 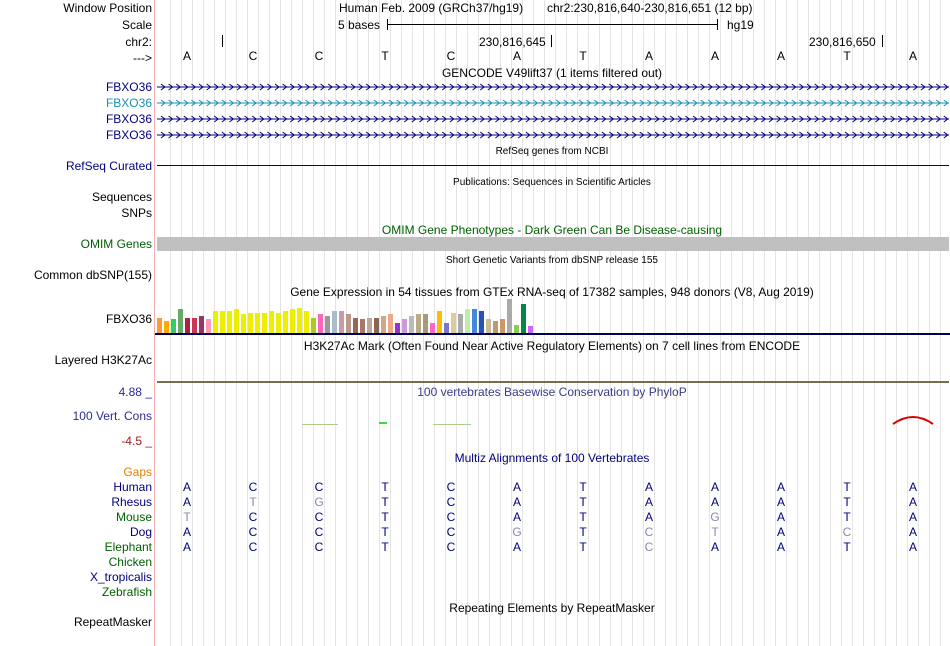 What do you see at coordinates (319, 517) in the screenshot?
I see `alignment-base: C` at bounding box center [319, 517].